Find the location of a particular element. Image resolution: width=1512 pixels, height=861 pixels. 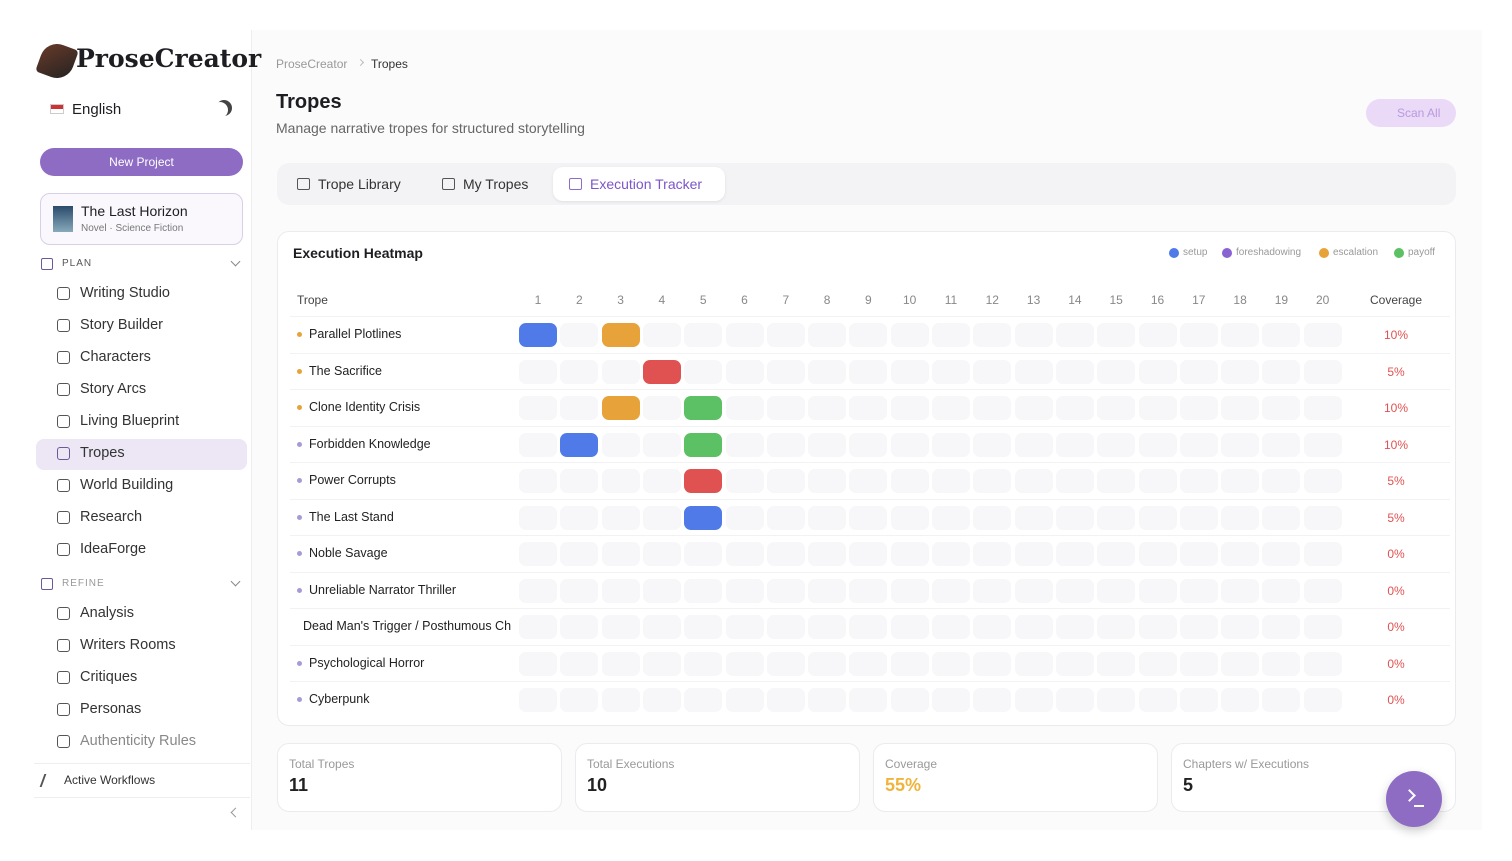

trope-name: Cyberpunk is located at coordinates (339, 699).